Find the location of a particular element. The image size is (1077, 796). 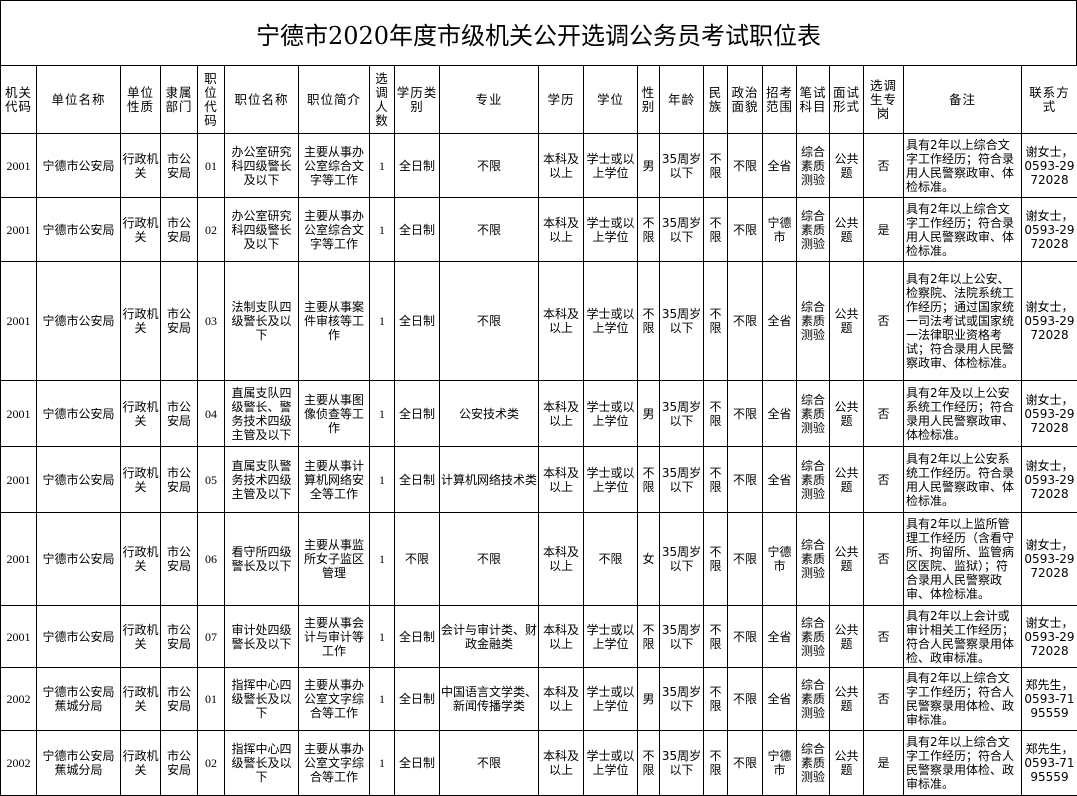

cell-position-code: 01 is located at coordinates (211, 699).